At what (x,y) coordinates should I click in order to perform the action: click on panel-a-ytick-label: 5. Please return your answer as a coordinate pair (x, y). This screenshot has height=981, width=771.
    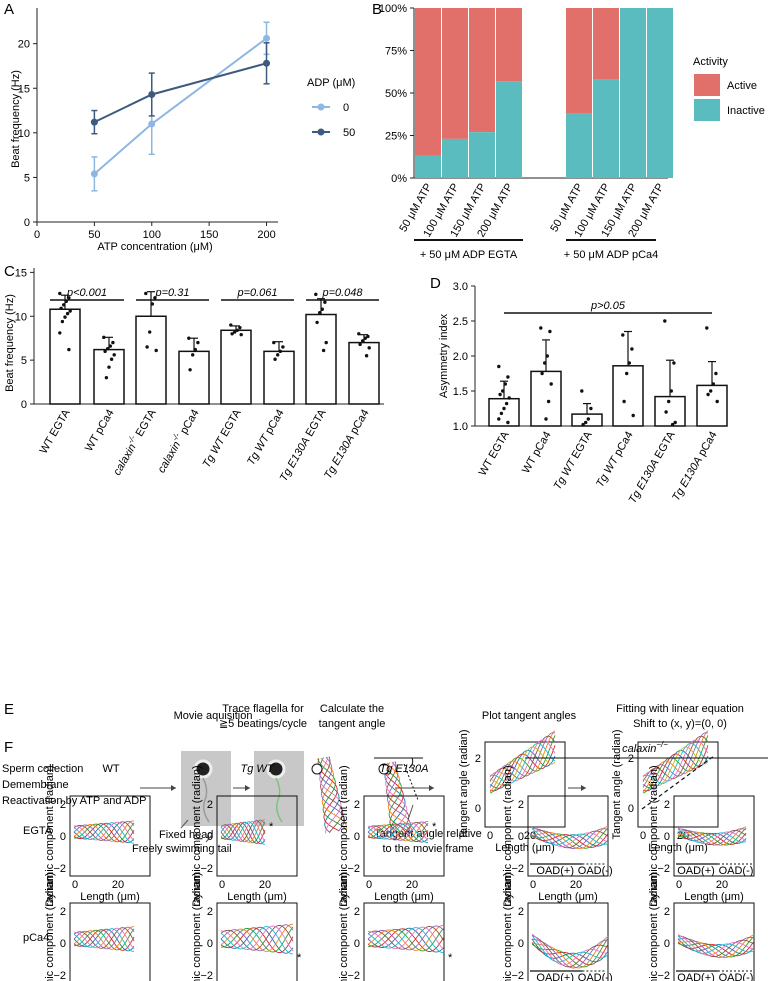
    Looking at the image, I should click on (27, 178).